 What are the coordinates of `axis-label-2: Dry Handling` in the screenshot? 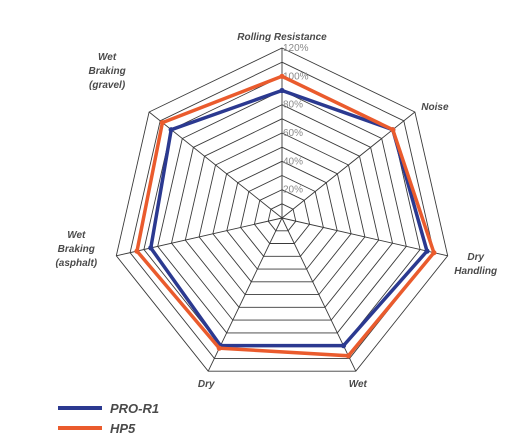 It's located at (475, 264).